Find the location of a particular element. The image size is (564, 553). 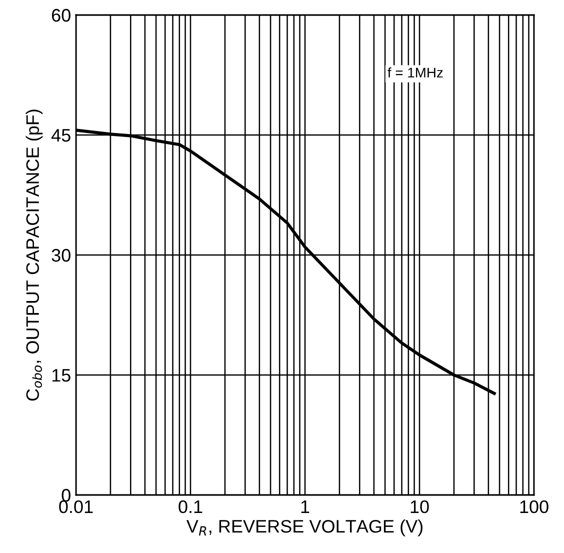

x-tick-label: 10 is located at coordinates (419, 507).